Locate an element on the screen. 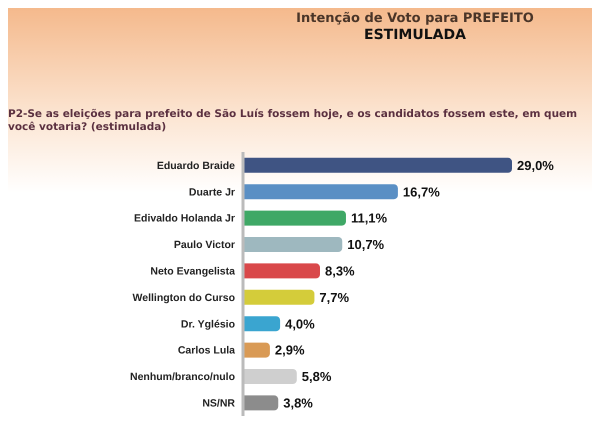  y-tick-label: Neto Evangelista is located at coordinates (193, 272).